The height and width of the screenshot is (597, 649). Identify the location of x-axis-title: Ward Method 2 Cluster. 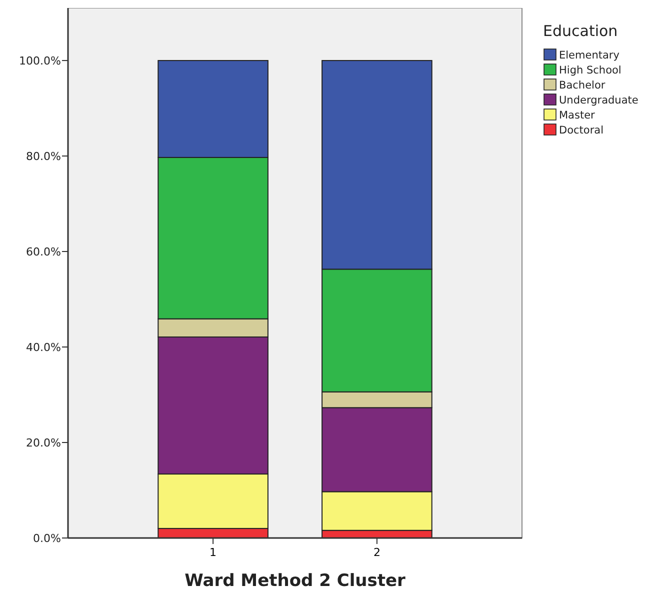
(295, 581).